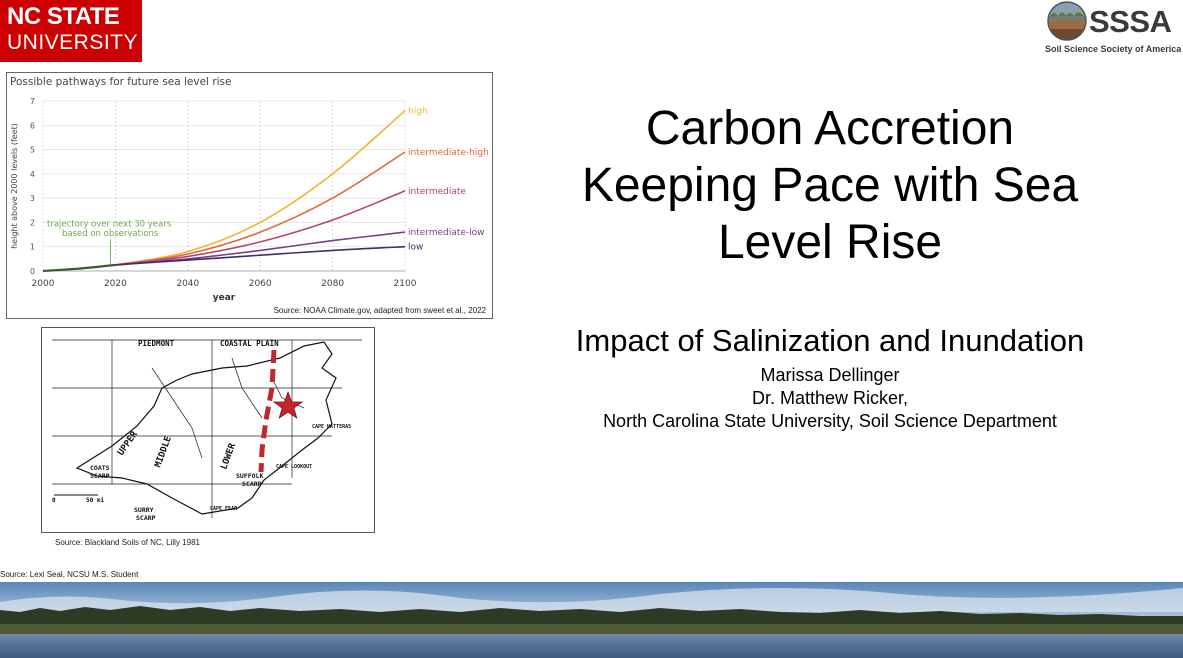  Describe the element at coordinates (32, 174) in the screenshot. I see `y-tick-label: 4` at that location.